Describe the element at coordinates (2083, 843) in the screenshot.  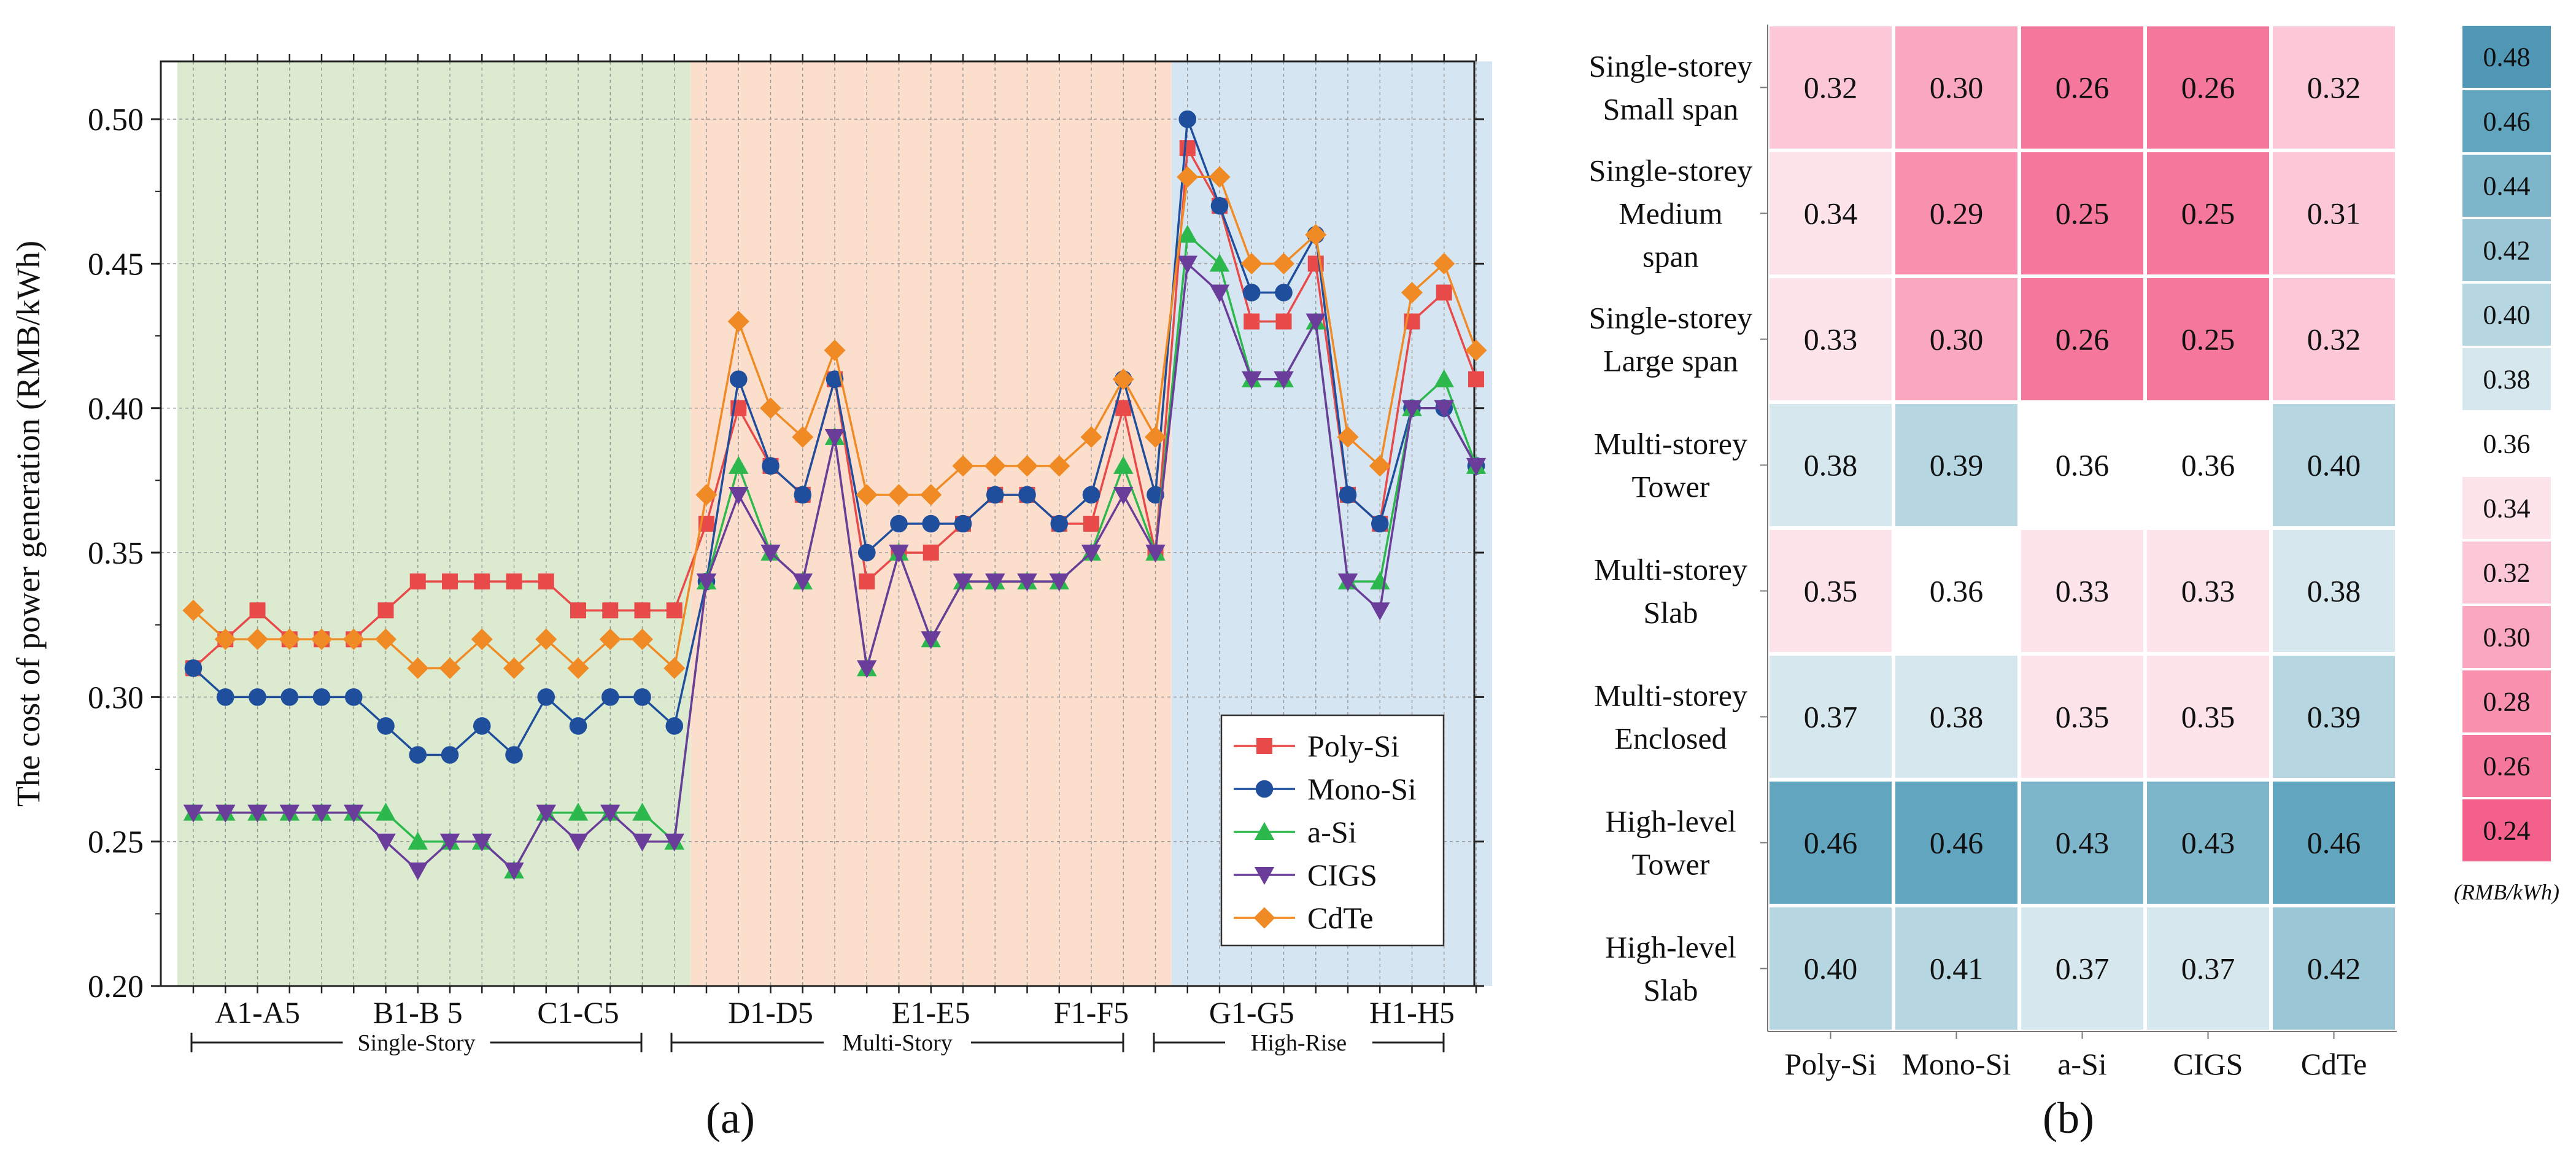
I see `heatmap-cell-value: 0.43` at that location.